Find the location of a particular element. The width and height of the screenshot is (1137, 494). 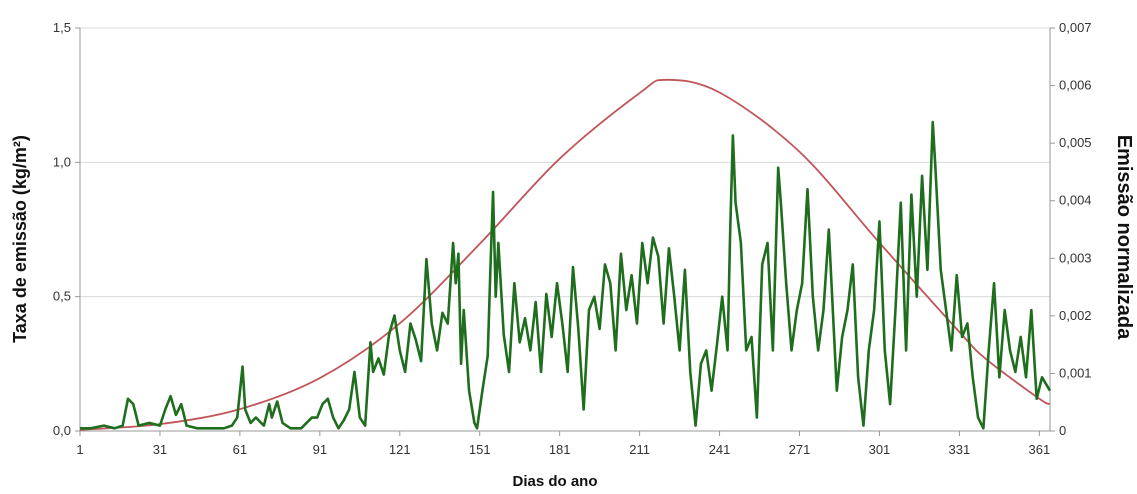

x-tick-label: 151 is located at coordinates (480, 449).